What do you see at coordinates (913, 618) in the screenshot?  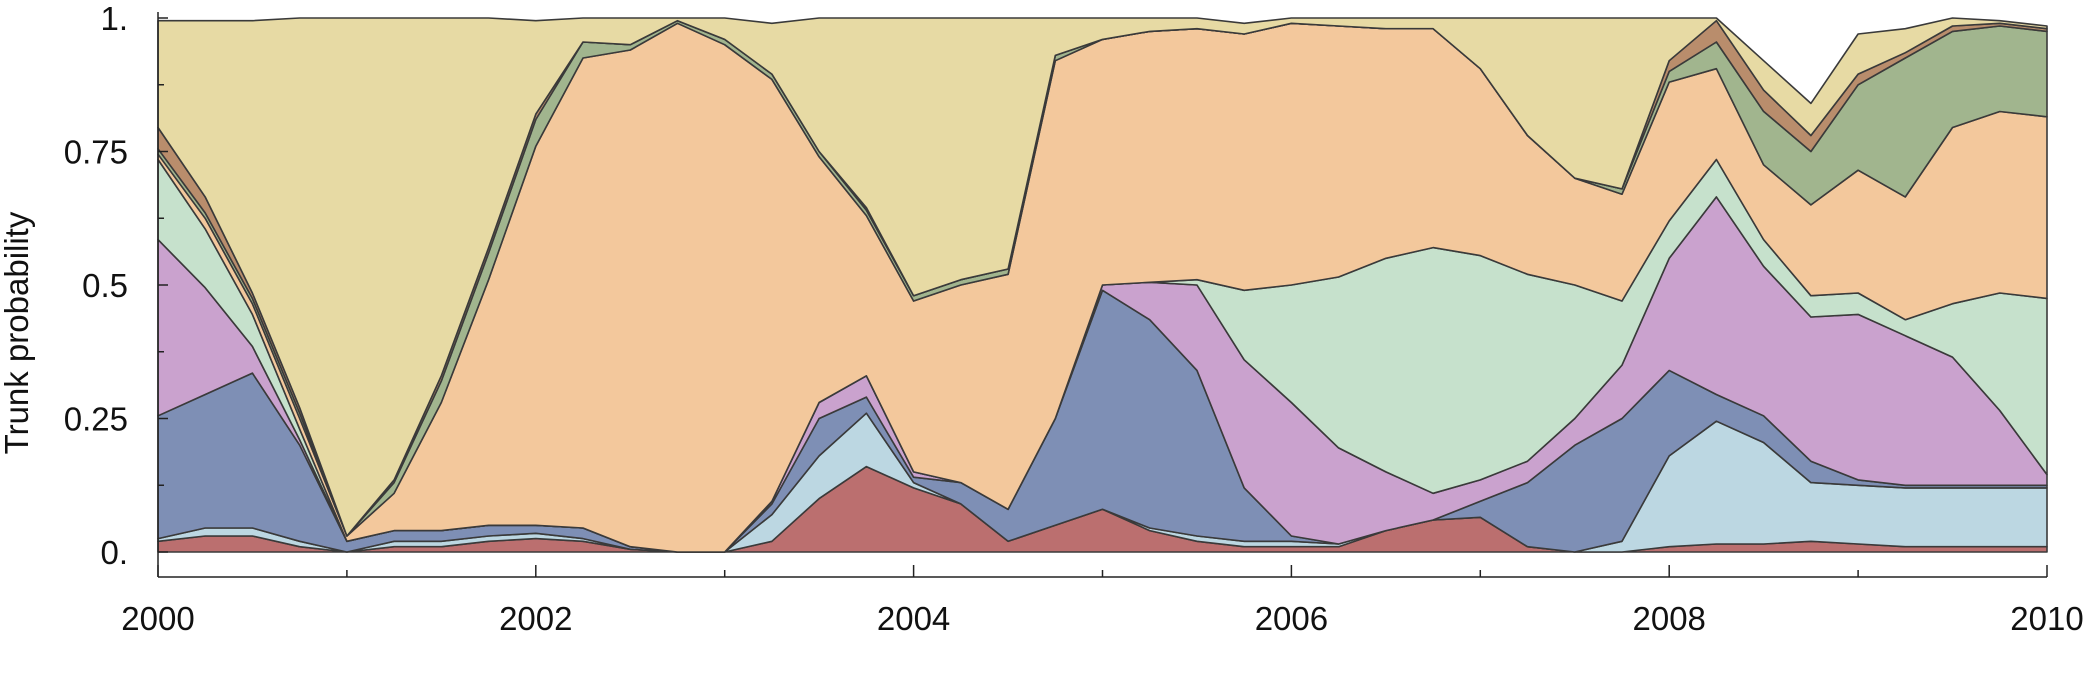 I see `x-tick-label: 2004` at bounding box center [913, 618].